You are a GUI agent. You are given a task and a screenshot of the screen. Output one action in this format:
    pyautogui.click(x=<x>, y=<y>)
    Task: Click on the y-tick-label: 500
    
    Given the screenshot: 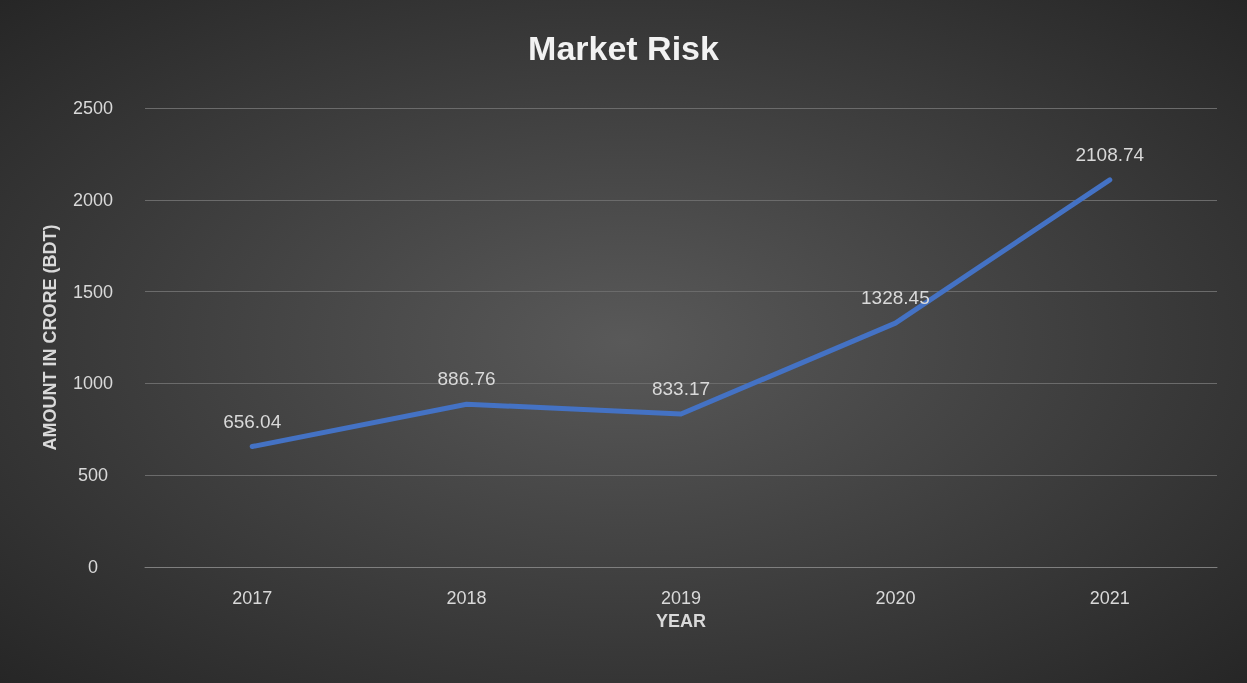 What is the action you would take?
    pyautogui.click(x=93, y=475)
    